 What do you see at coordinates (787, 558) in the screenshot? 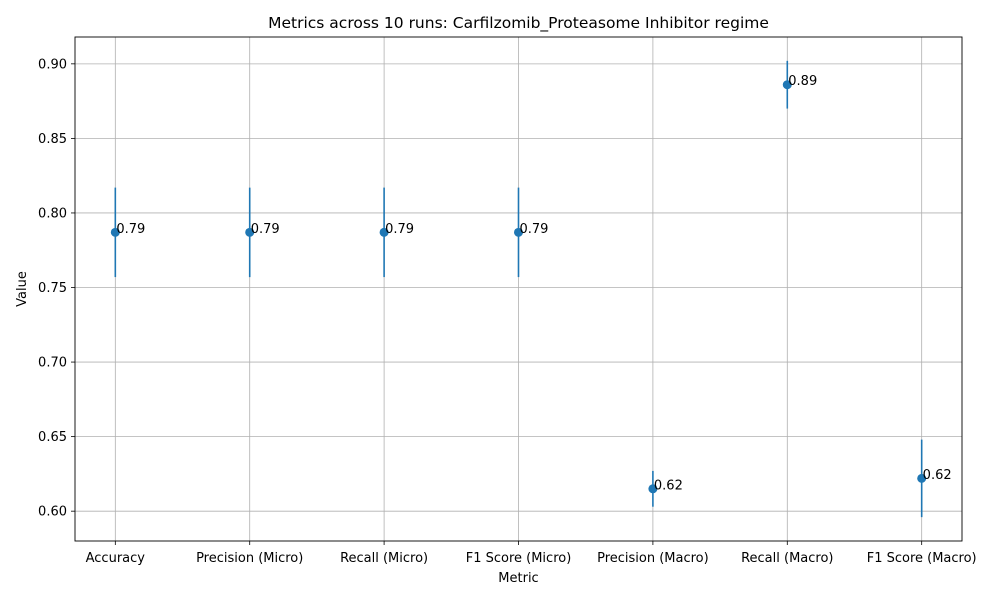
I see `x-tick-label: Recall (Macro)` at bounding box center [787, 558].